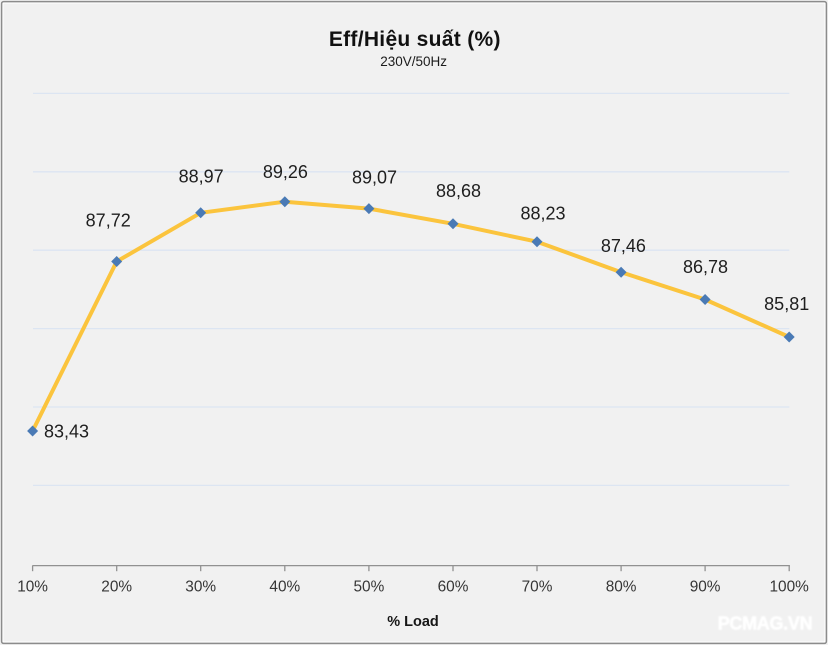 Image resolution: width=828 pixels, height=645 pixels. Describe the element at coordinates (374, 177) in the screenshot. I see `svg-text: 89,07` at that location.